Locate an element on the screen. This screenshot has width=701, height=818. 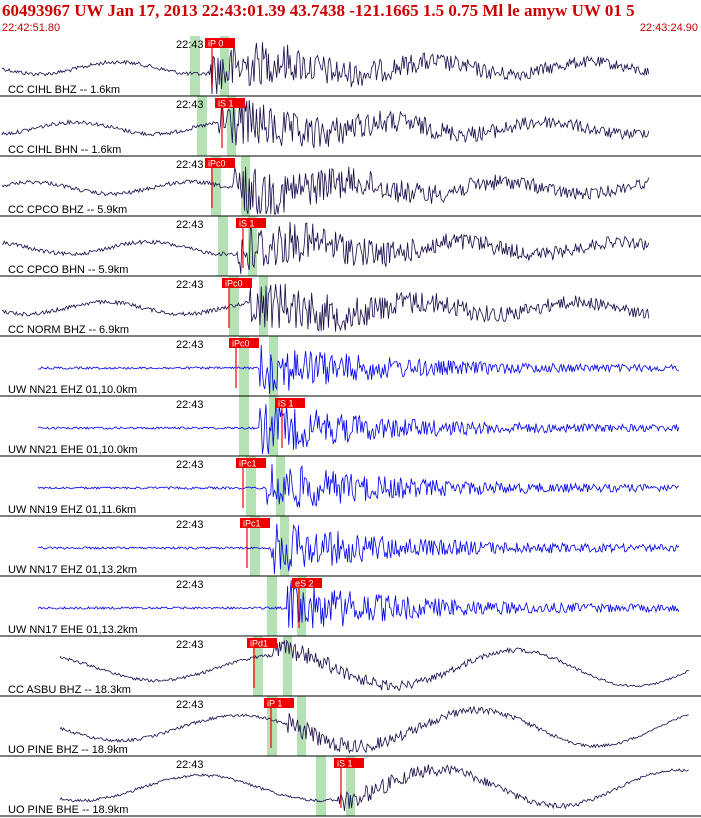
station-label: UW NN21 EHE 01,10.0km is located at coordinates (73, 450).